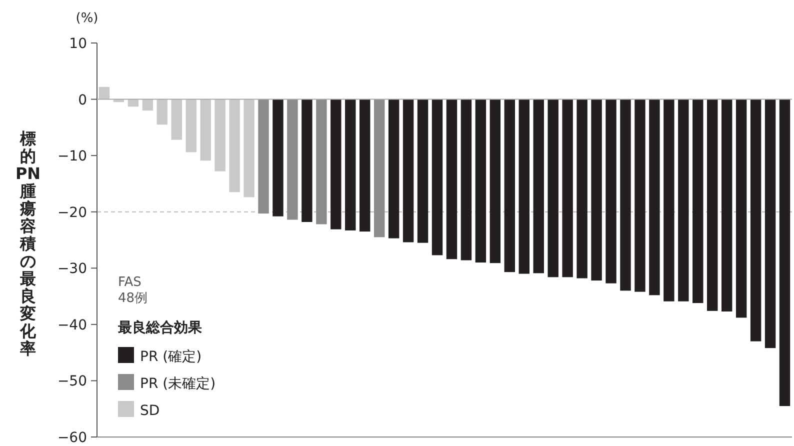 This screenshot has height=446, width=794. Describe the element at coordinates (28, 243) in the screenshot. I see `text: 標的PN腫瘍容積の最良変化率` at that location.